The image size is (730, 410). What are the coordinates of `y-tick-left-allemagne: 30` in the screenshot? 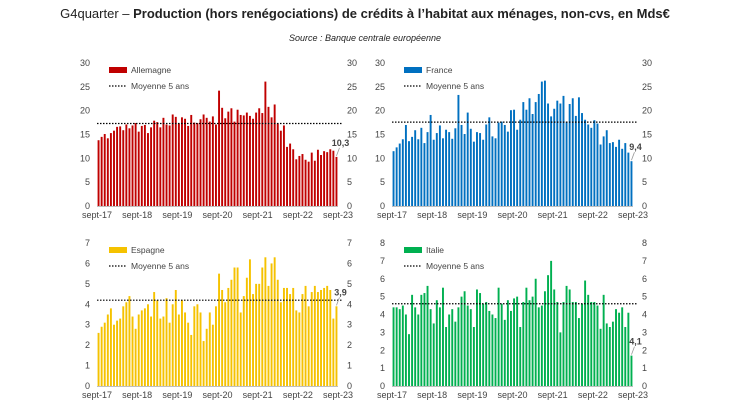 It's located at (85, 63).